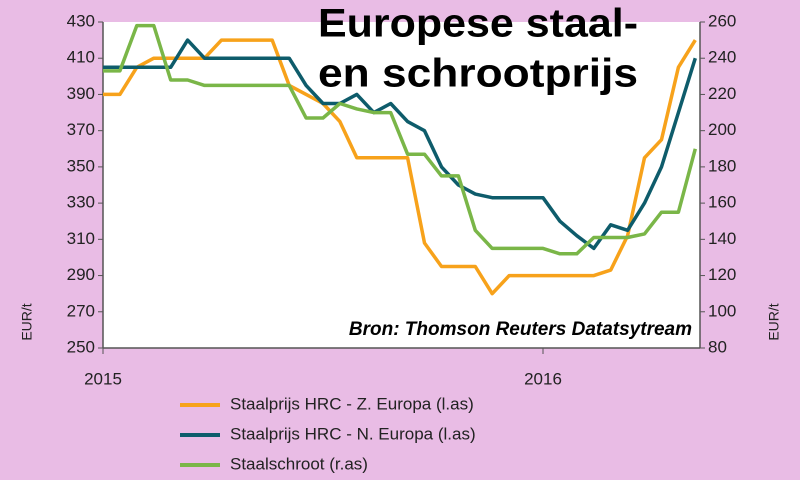 The width and height of the screenshot is (800, 480). Describe the element at coordinates (543, 378) in the screenshot. I see `x-tick-label: 2016` at that location.